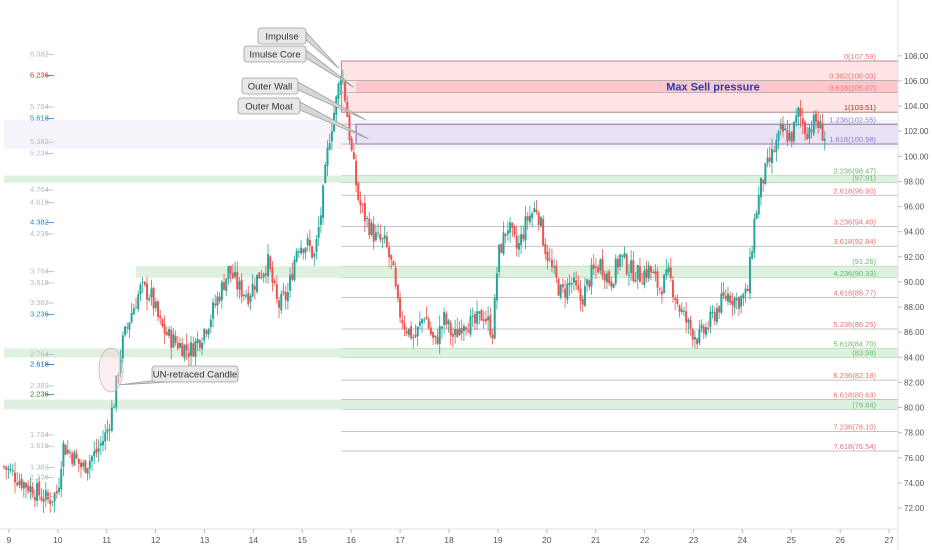 The height and width of the screenshot is (550, 932). What do you see at coordinates (281, 37) in the screenshot?
I see `annotation-text: Impulse` at bounding box center [281, 37].